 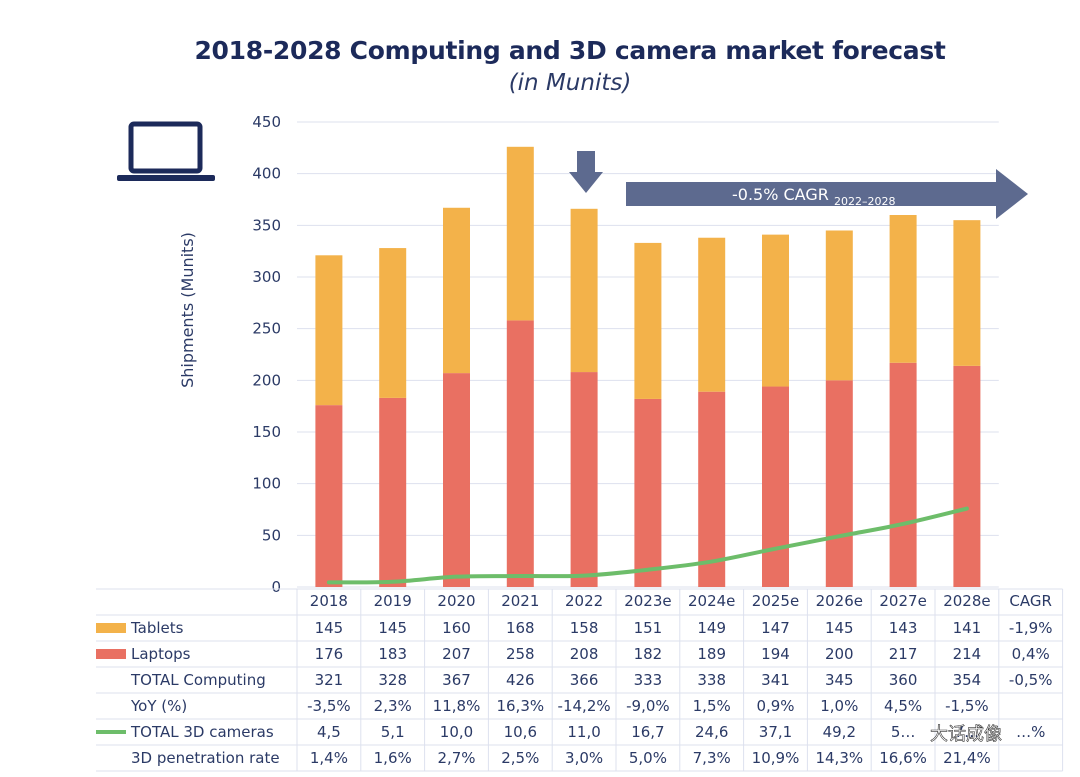 I want to click on table-cell: 5,0%, so click(x=648, y=758).